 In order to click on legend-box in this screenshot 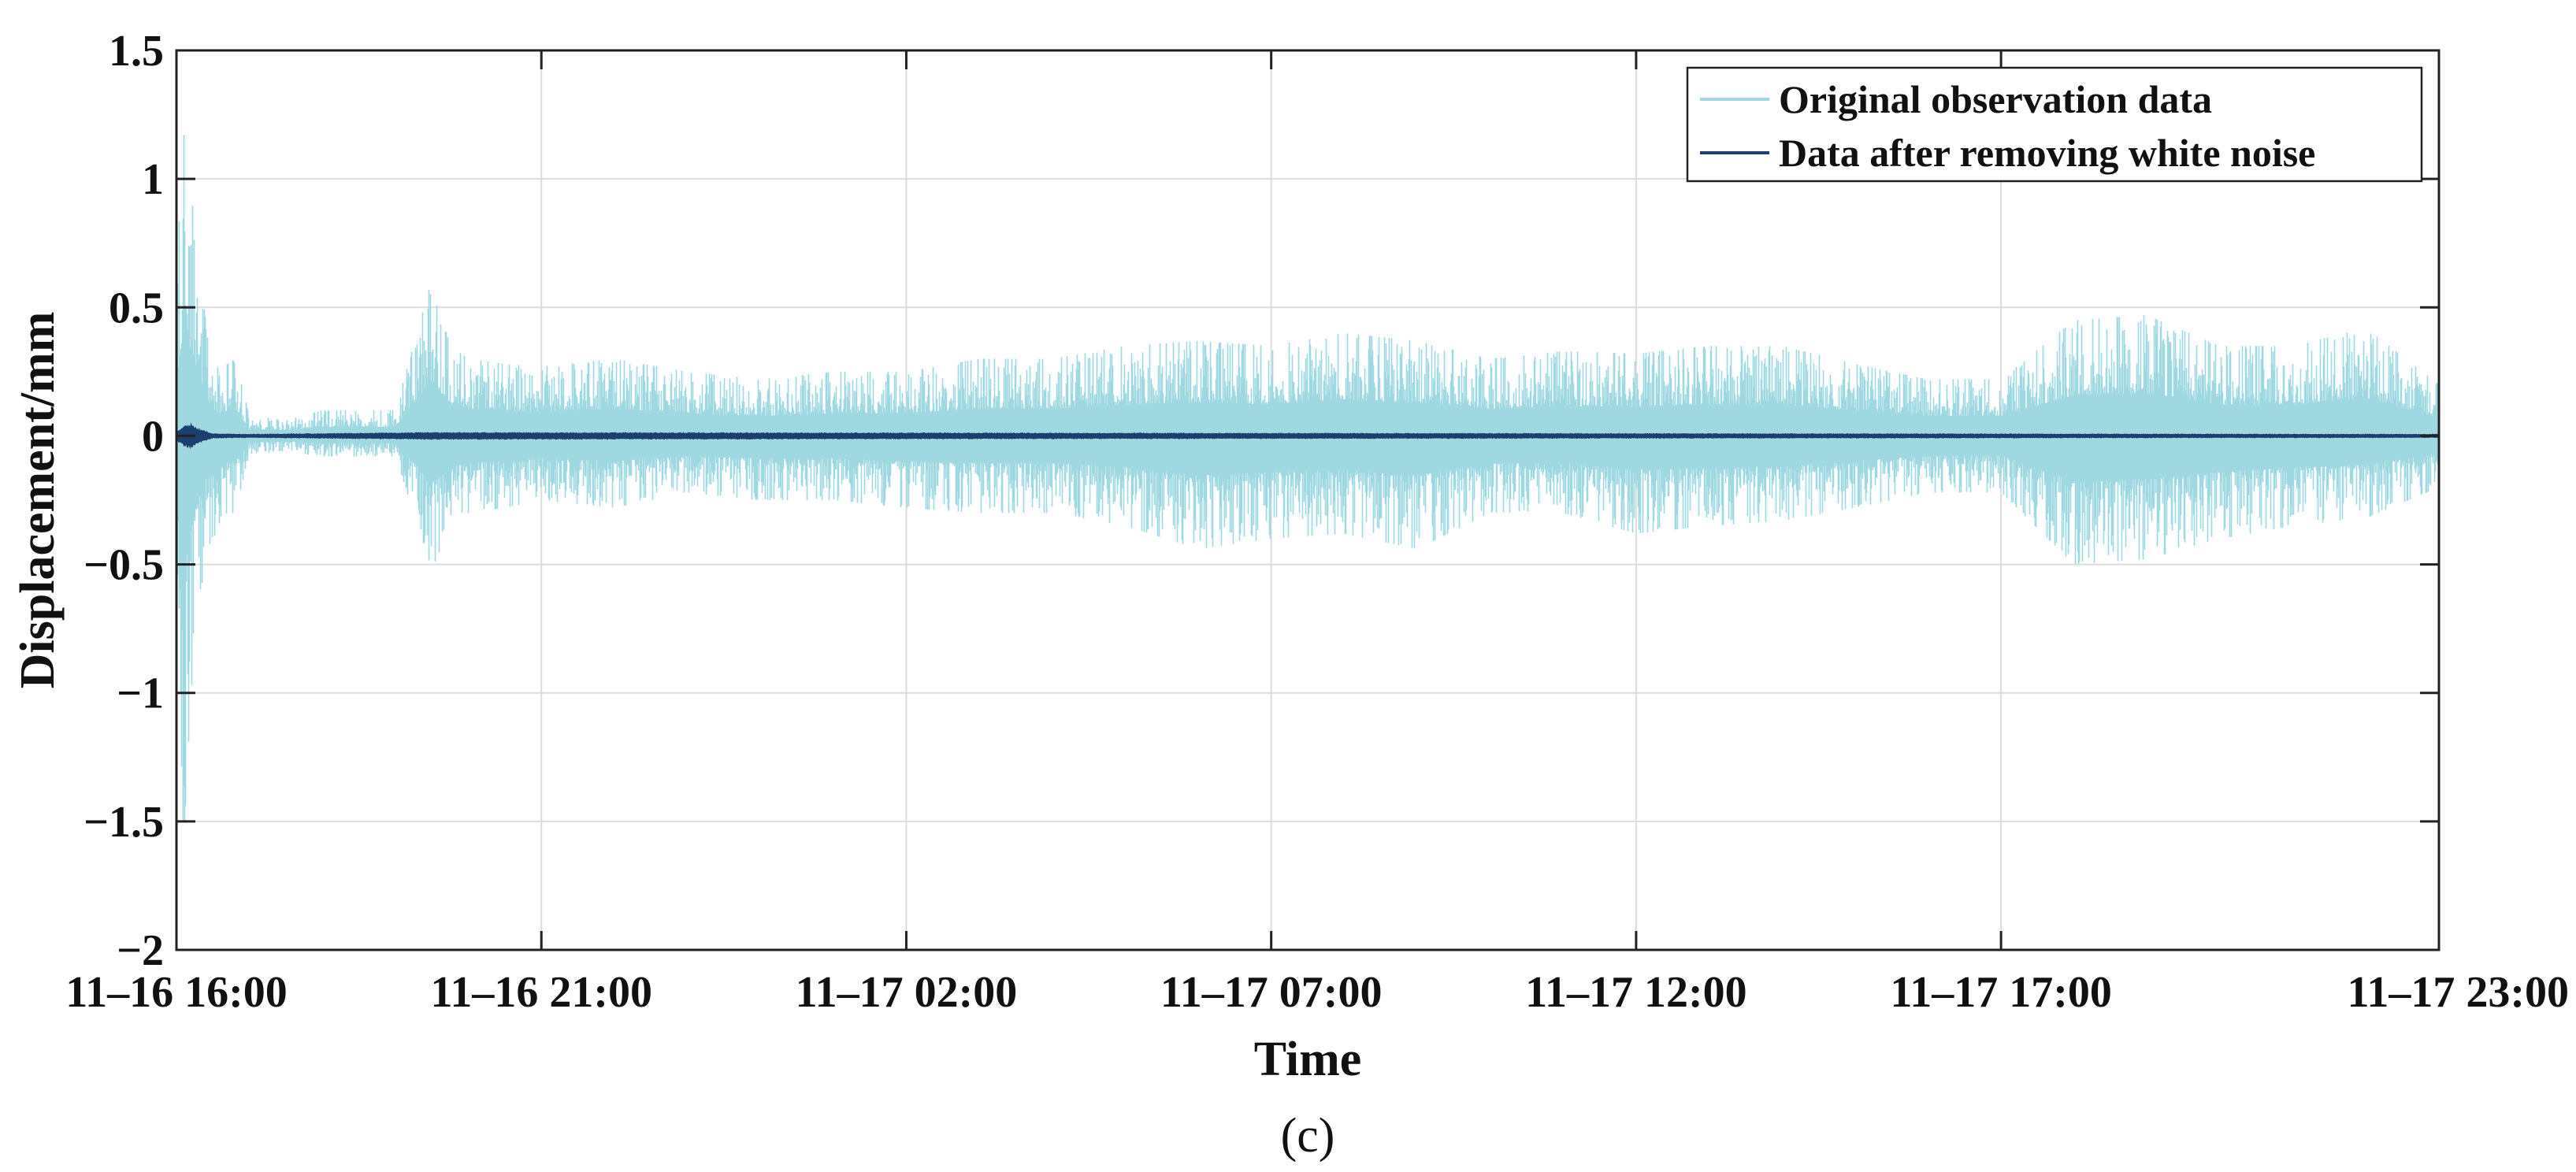, I will do `click(2054, 124)`.